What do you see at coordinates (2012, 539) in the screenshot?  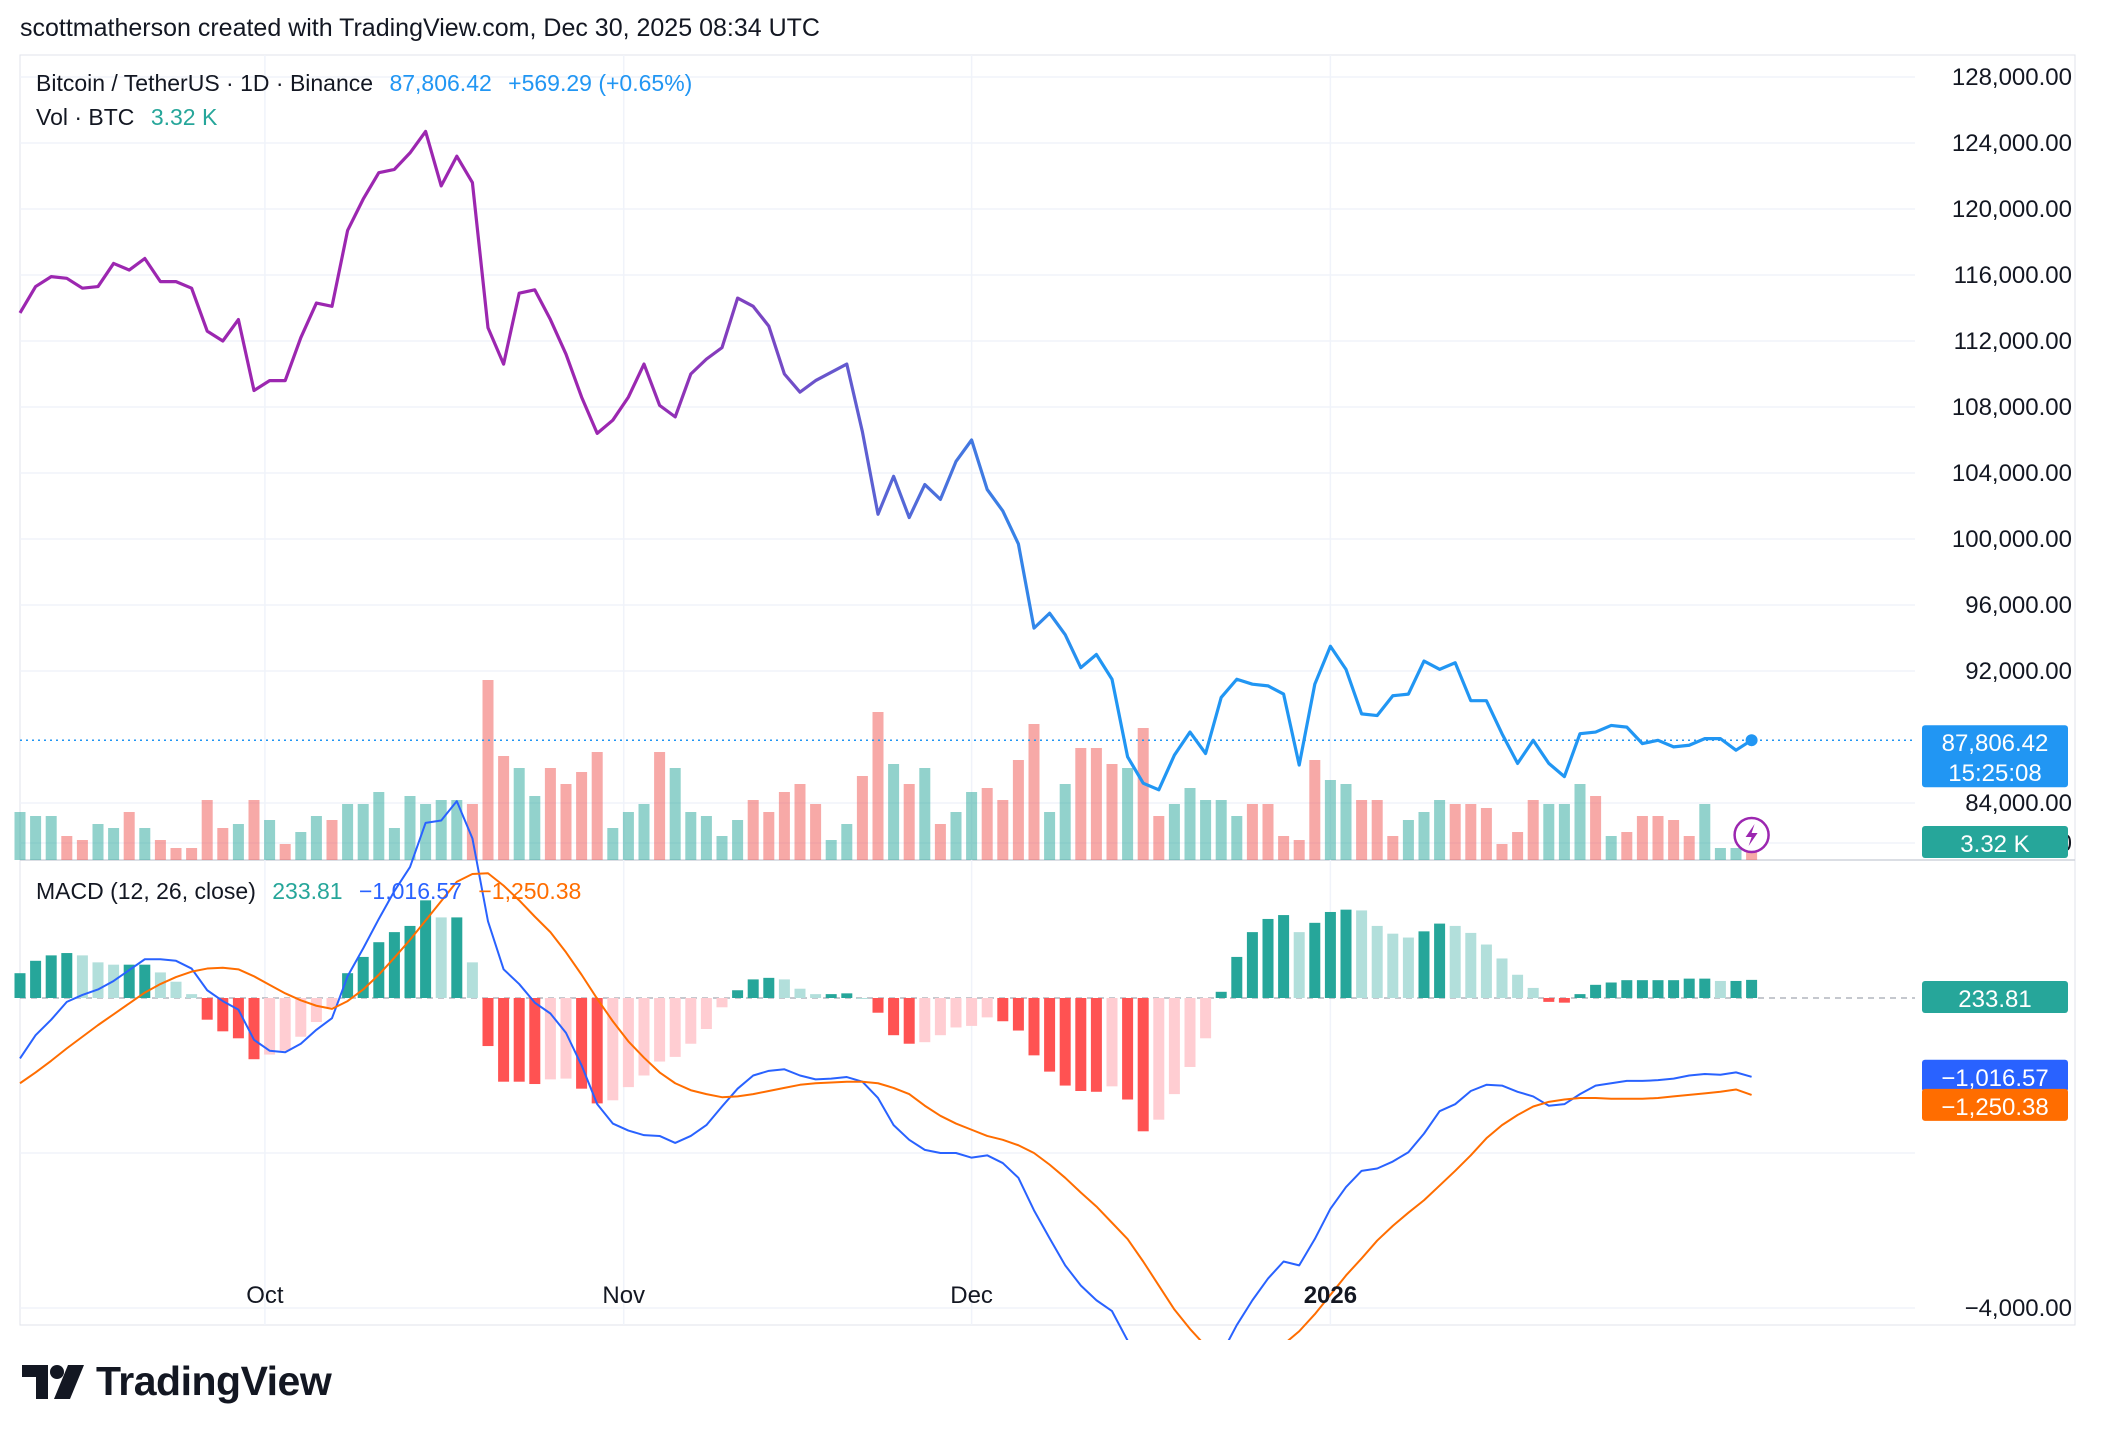 I see `price-axis-tick: 100,000.00` at bounding box center [2012, 539].